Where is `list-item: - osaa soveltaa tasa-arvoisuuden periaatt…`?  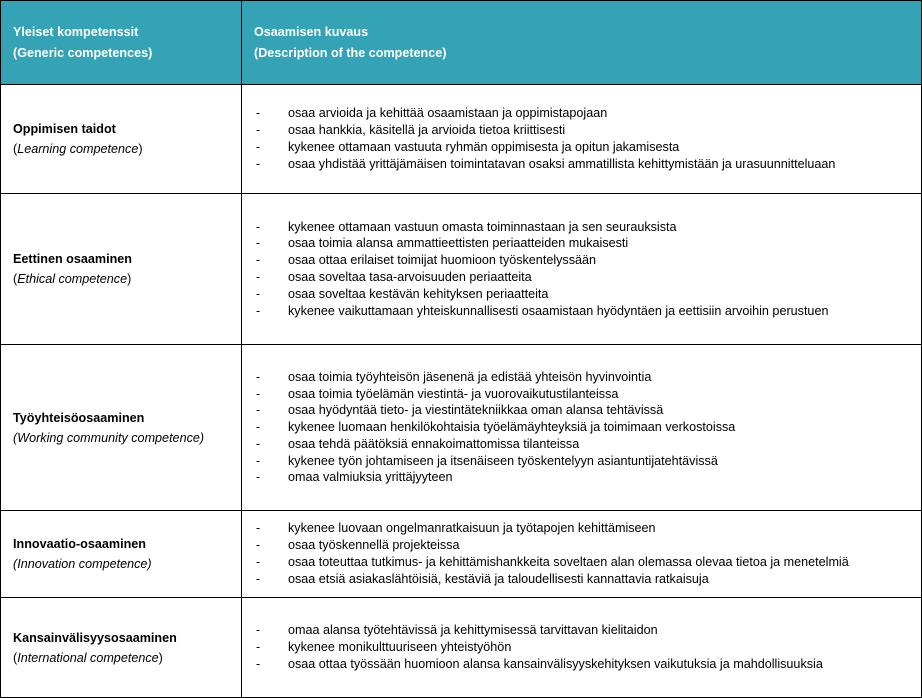 list-item: - osaa soveltaa tasa-arvoisuuden periaatt… is located at coordinates (588, 277).